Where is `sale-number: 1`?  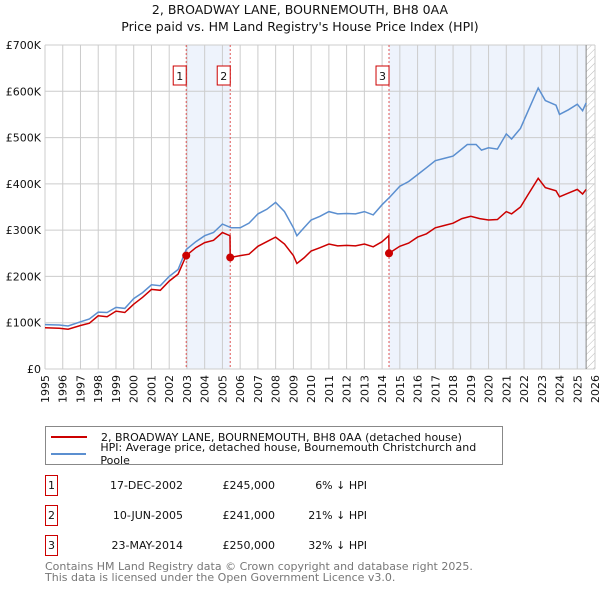 sale-number: 1 is located at coordinates (51, 485).